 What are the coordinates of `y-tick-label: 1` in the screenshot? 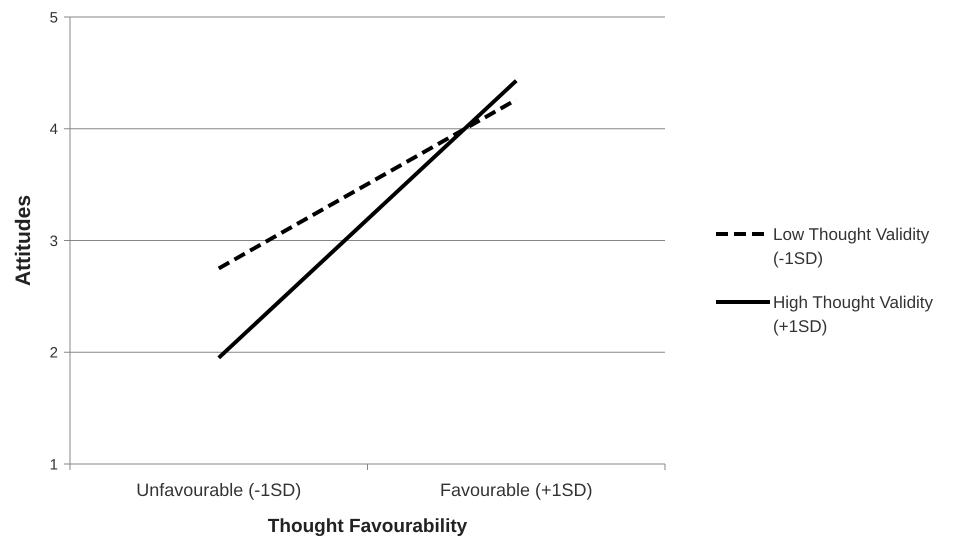 It's located at (54, 465).